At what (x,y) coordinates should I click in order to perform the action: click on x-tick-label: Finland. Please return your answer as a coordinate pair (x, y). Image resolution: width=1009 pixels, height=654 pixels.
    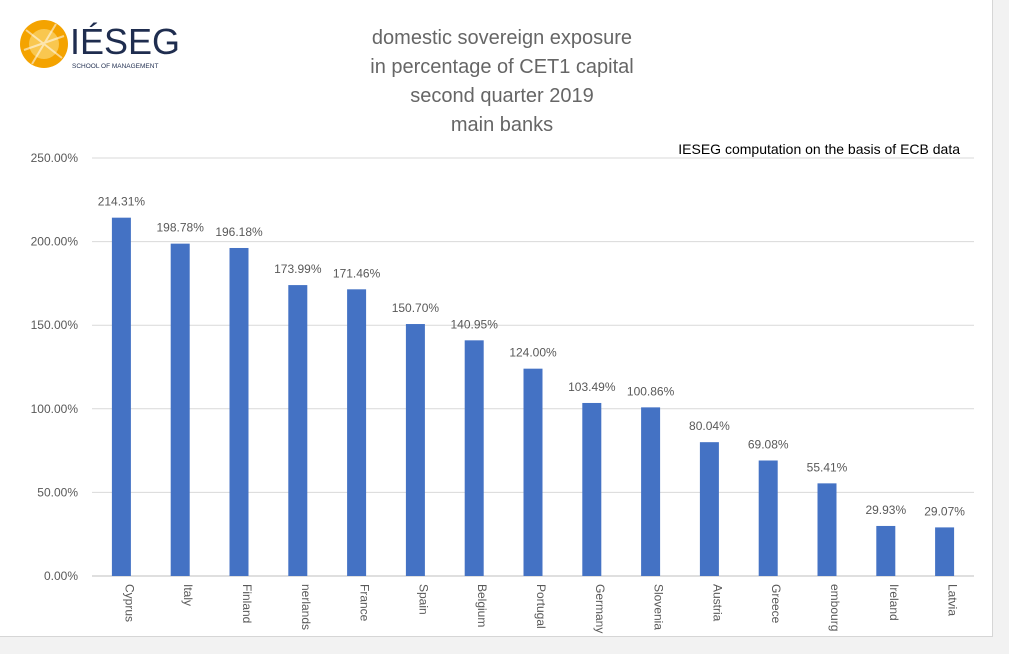
    Looking at the image, I should click on (247, 603).